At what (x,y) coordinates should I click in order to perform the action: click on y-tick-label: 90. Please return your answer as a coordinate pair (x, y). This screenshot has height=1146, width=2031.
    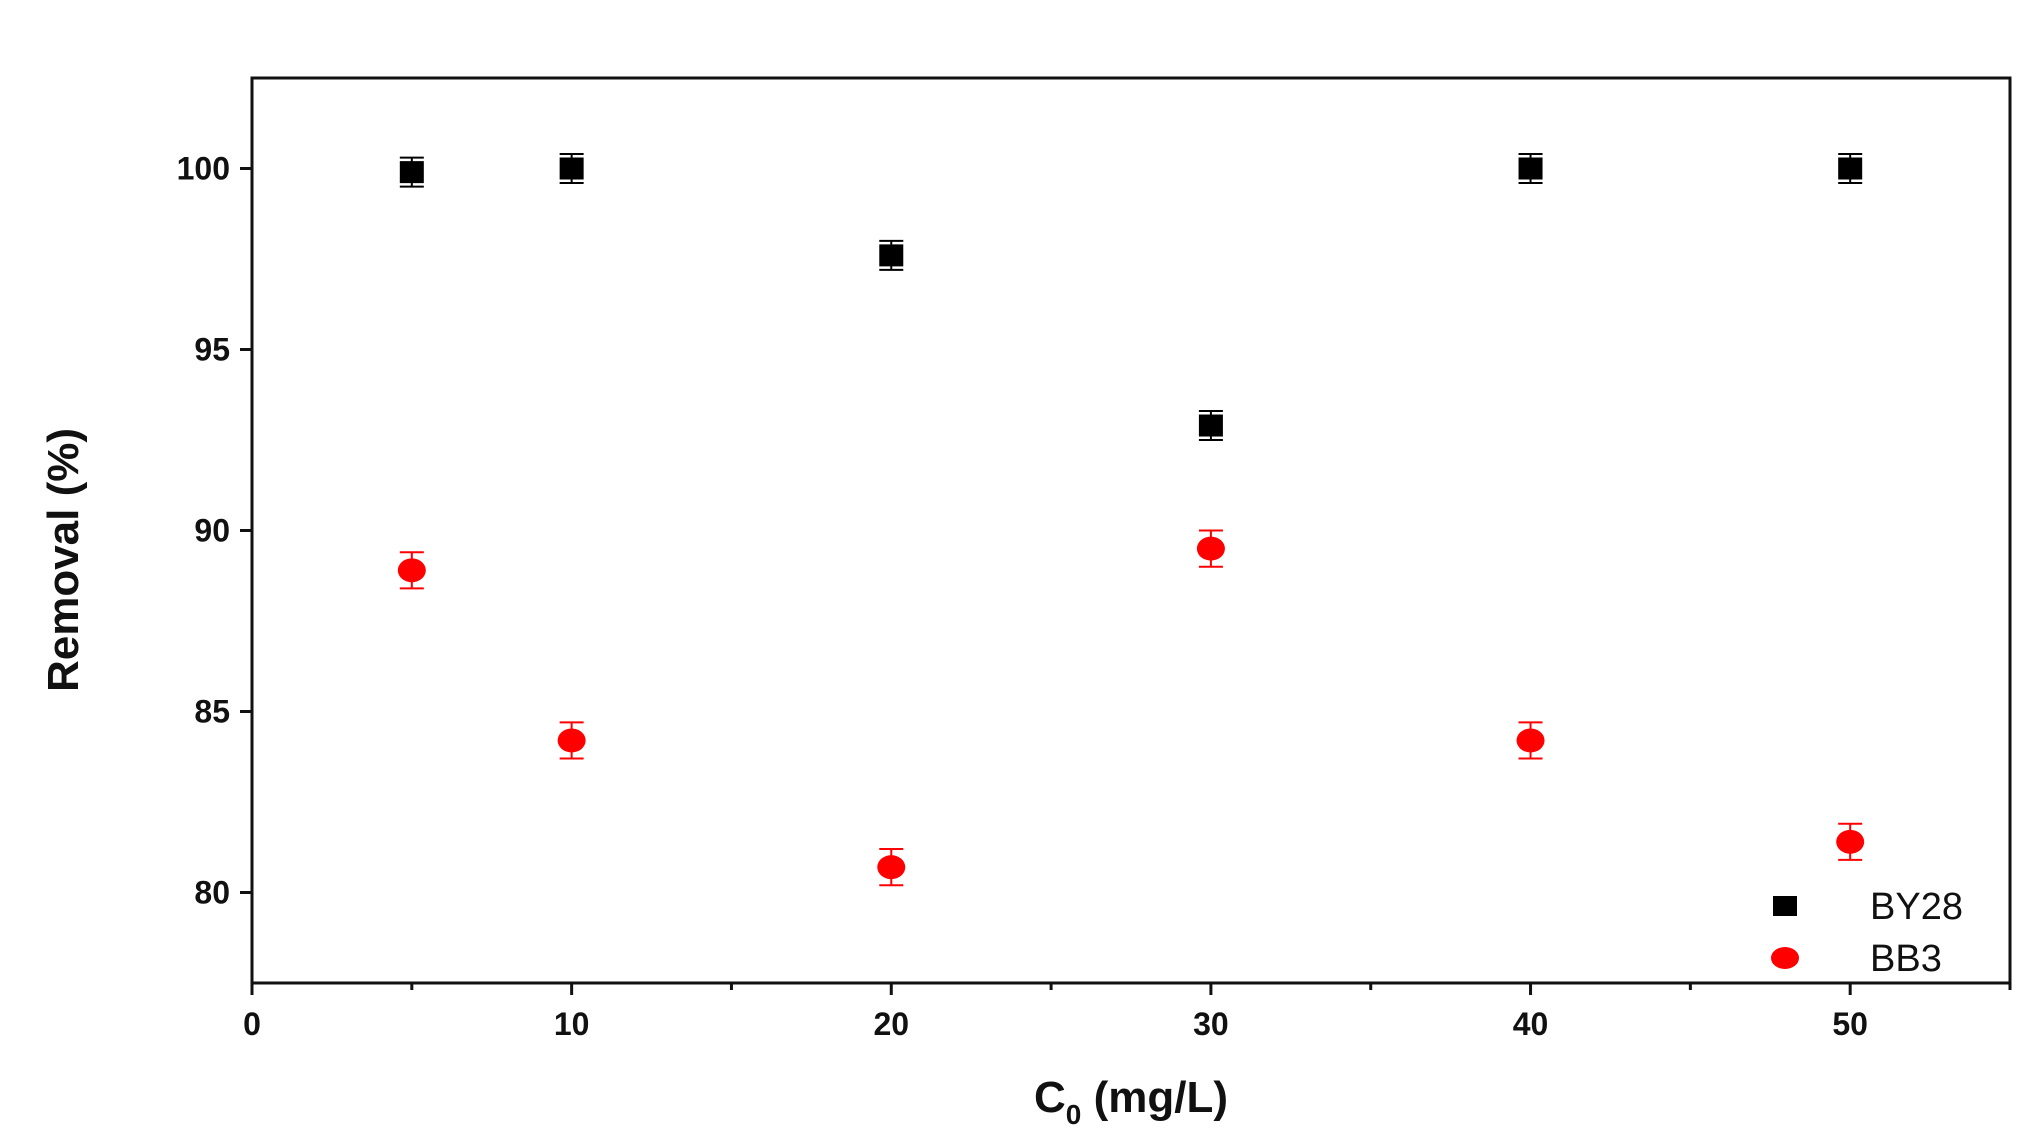
    Looking at the image, I should click on (212, 531).